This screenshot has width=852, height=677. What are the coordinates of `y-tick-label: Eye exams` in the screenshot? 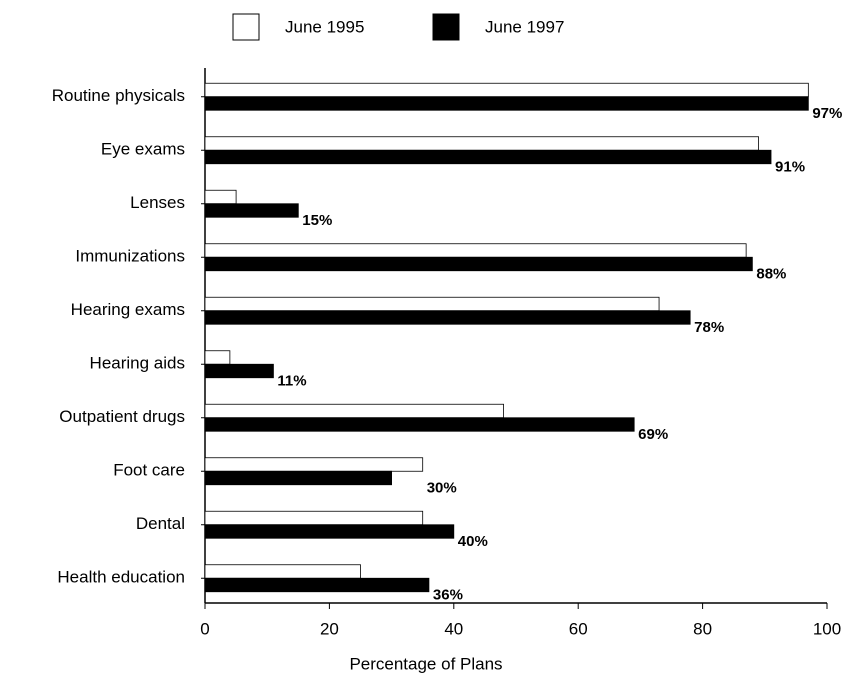 It's located at (143, 149).